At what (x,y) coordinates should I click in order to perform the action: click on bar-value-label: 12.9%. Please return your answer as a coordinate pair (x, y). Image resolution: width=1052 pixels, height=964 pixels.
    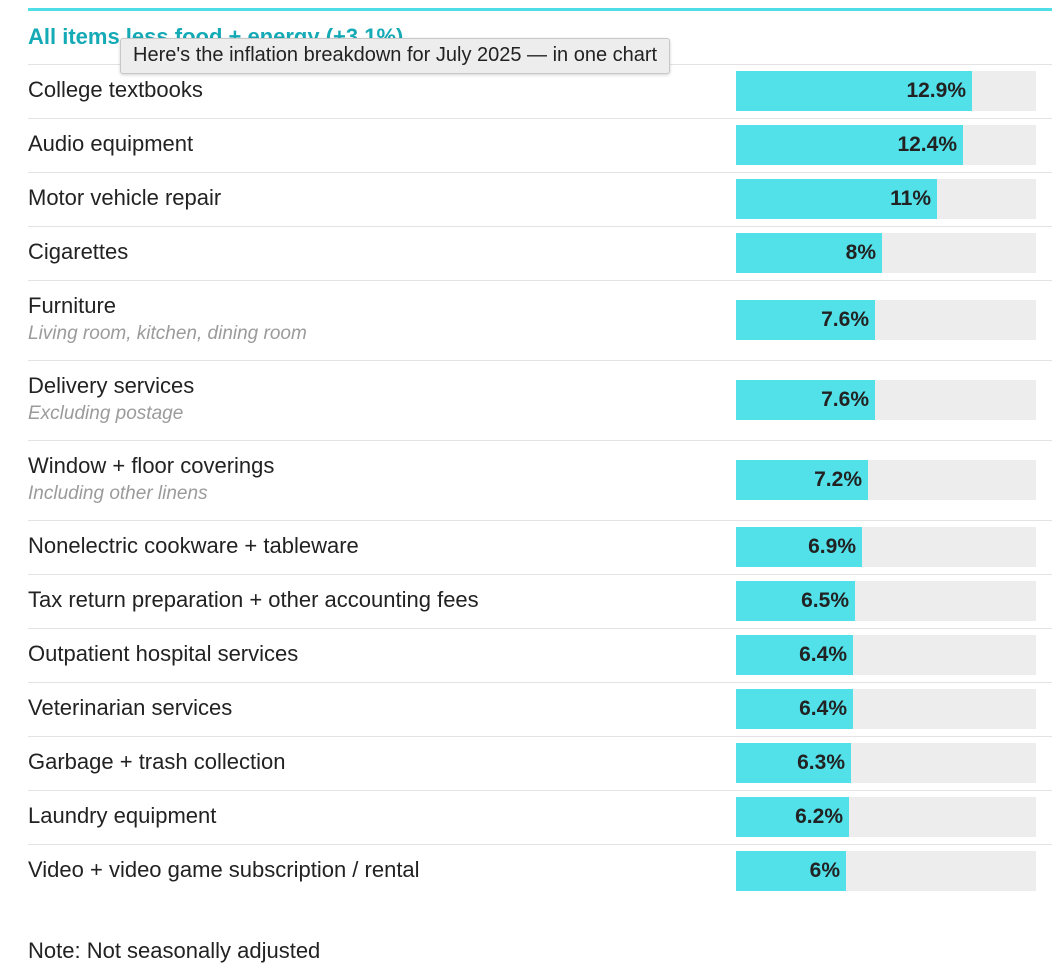
    Looking at the image, I should click on (936, 90).